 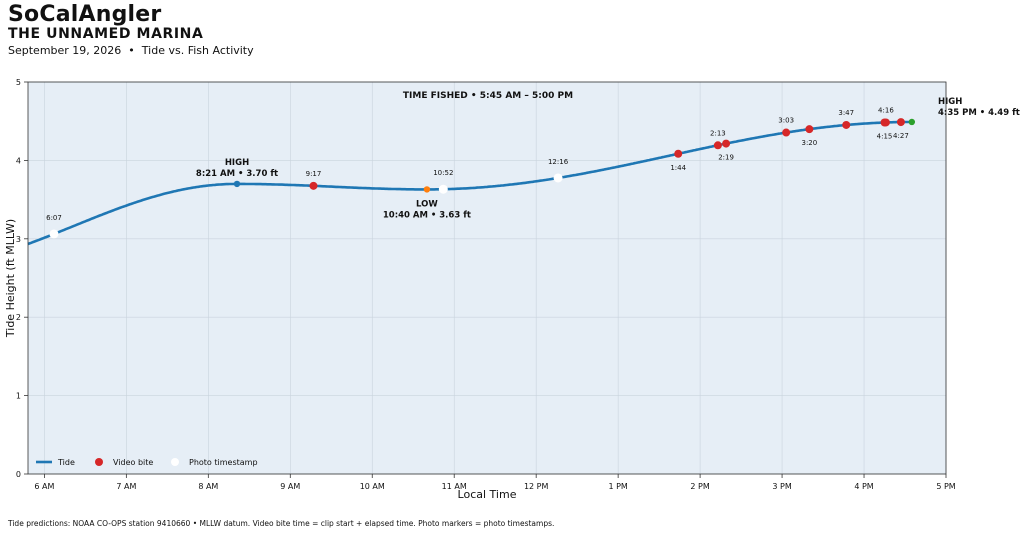 What do you see at coordinates (314, 174) in the screenshot?
I see `video-bite-label: 9:17` at bounding box center [314, 174].